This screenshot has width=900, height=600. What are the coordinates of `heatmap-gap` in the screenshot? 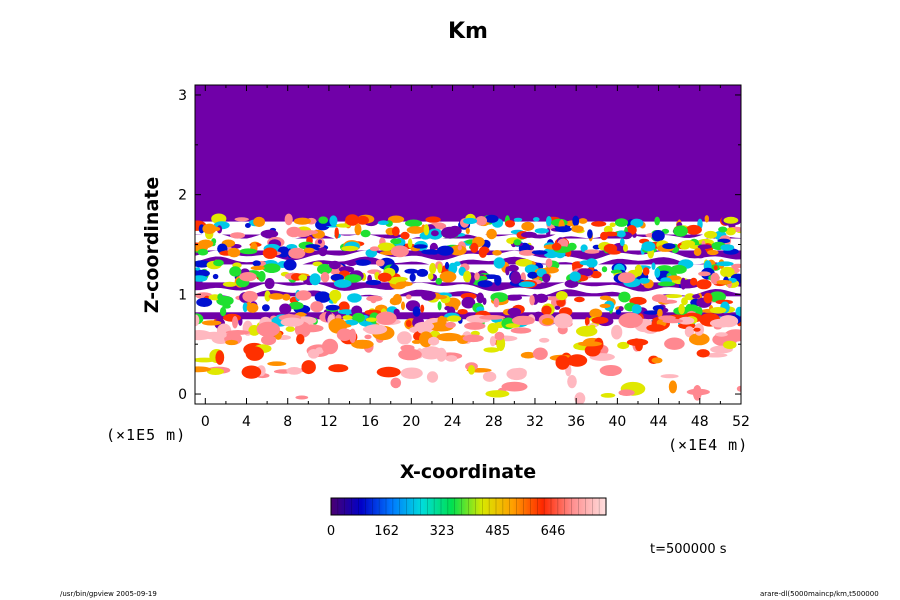 It's located at (468, 258).